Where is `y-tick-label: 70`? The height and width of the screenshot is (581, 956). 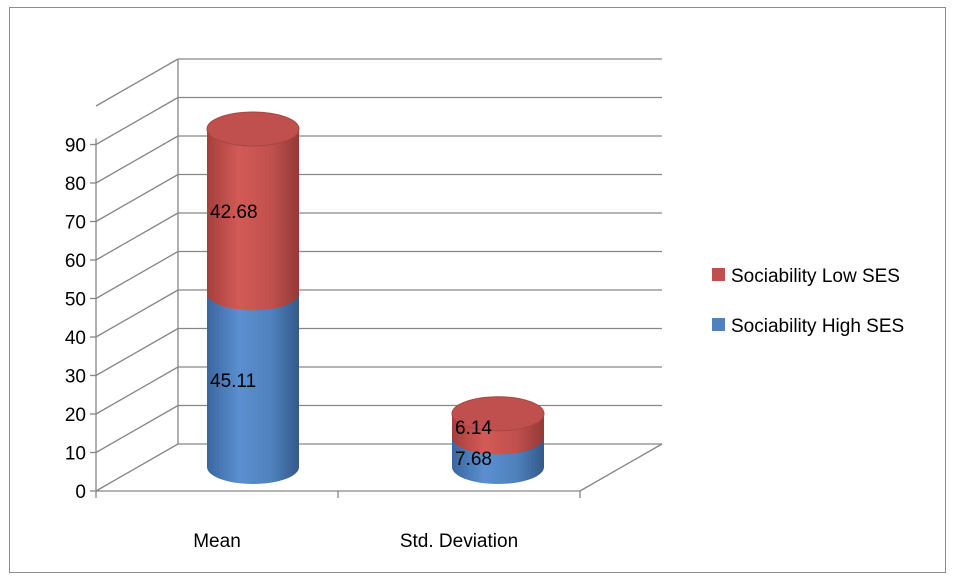
y-tick-label: 70 is located at coordinates (75, 223).